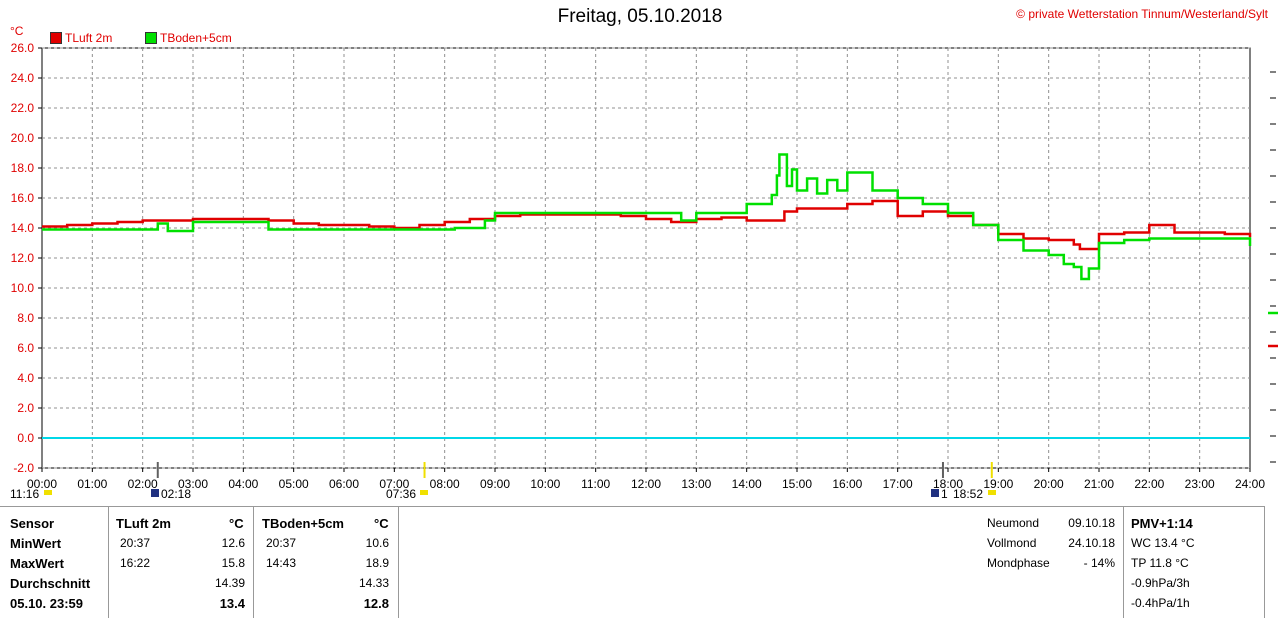 This screenshot has width=1280, height=621. I want to click on pmv-line: TP 11.8 °C, so click(1160, 563).